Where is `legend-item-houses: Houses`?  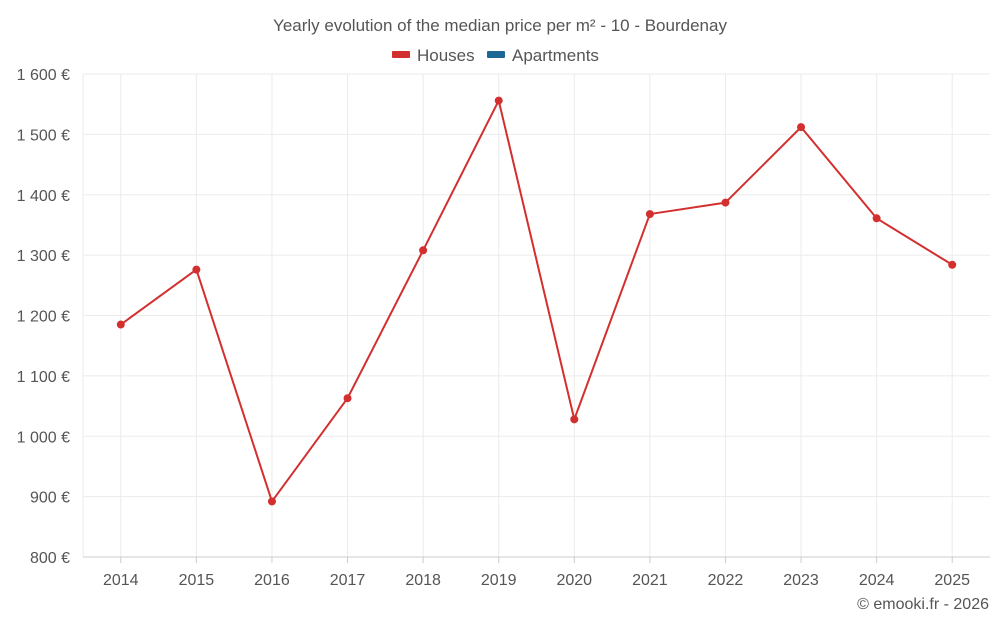 legend-item-houses: Houses is located at coordinates (433, 55).